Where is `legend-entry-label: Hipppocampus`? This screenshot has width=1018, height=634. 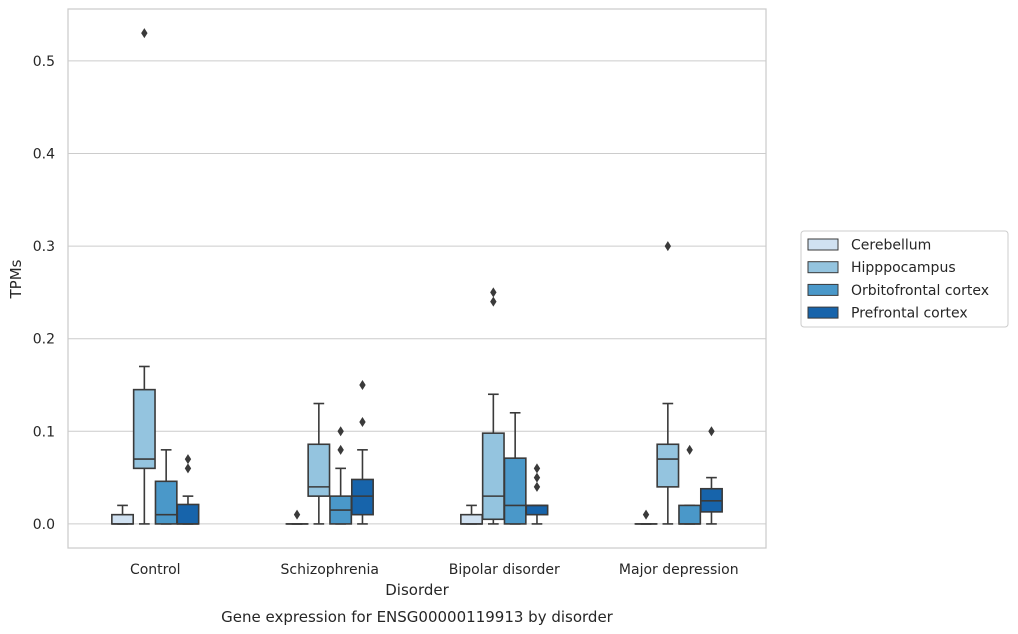 legend-entry-label: Hipppocampus is located at coordinates (903, 268).